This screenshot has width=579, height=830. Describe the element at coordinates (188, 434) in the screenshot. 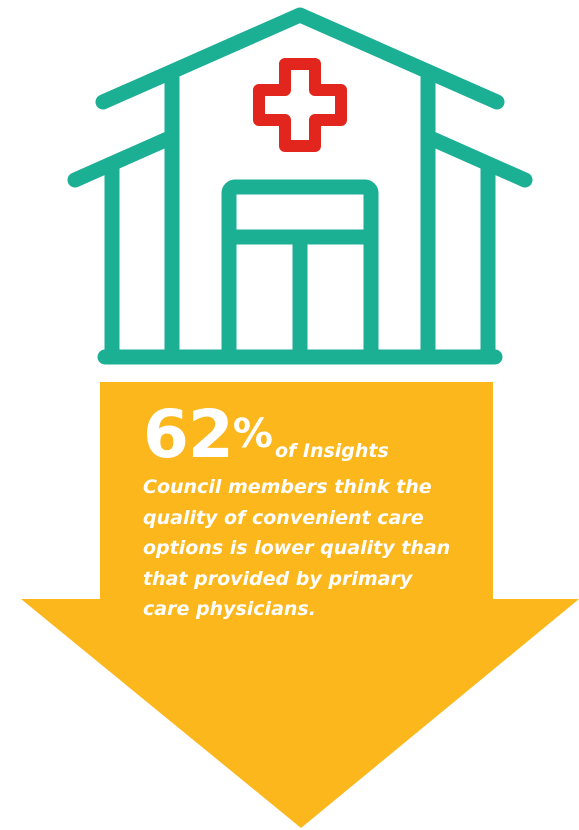

I see `stat-number: 62` at that location.